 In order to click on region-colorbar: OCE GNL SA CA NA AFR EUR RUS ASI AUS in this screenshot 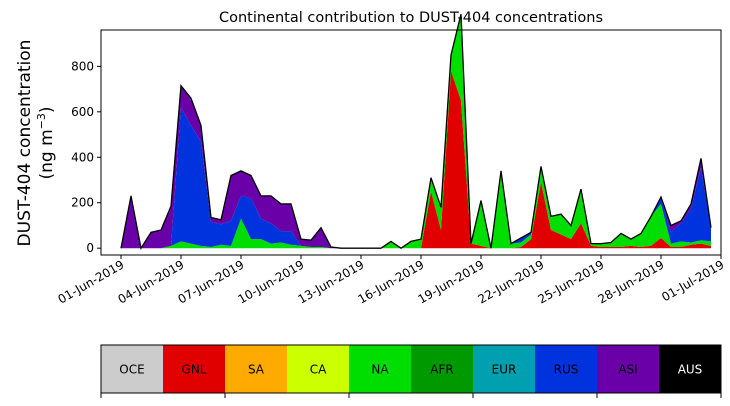, I will do `click(411, 371)`.